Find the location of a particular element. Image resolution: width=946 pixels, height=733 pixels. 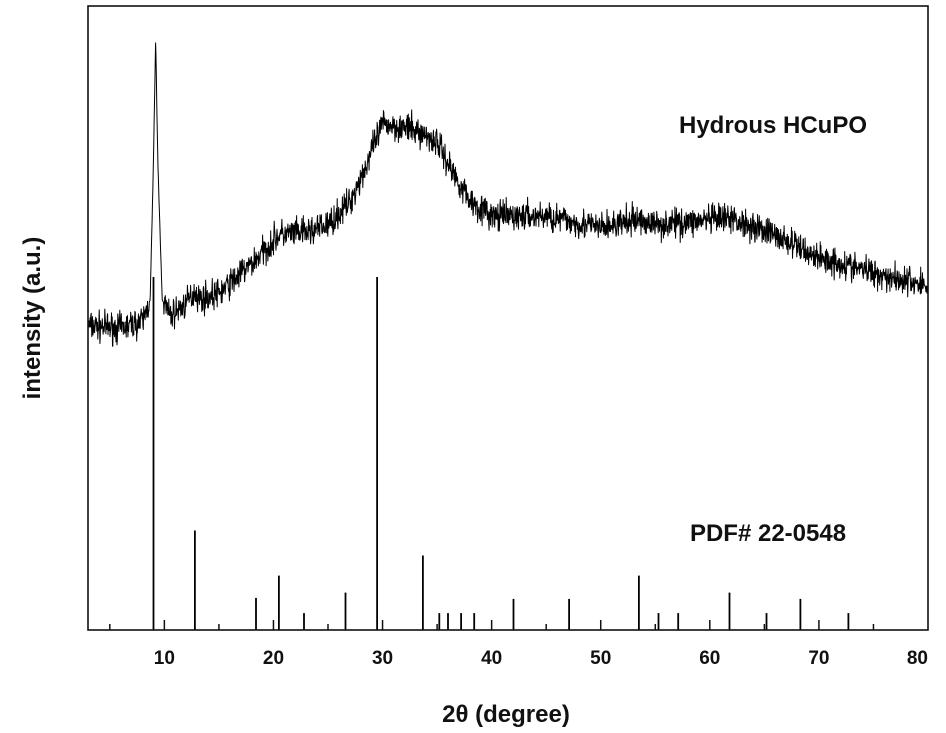

x-tick-label: 70 is located at coordinates (818, 658).